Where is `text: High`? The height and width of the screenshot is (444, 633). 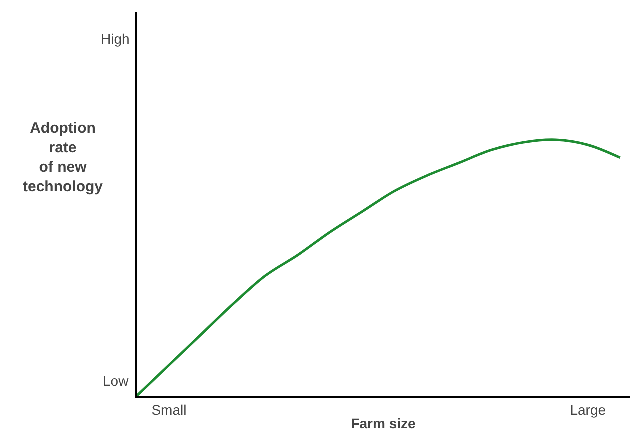 text: High is located at coordinates (115, 39).